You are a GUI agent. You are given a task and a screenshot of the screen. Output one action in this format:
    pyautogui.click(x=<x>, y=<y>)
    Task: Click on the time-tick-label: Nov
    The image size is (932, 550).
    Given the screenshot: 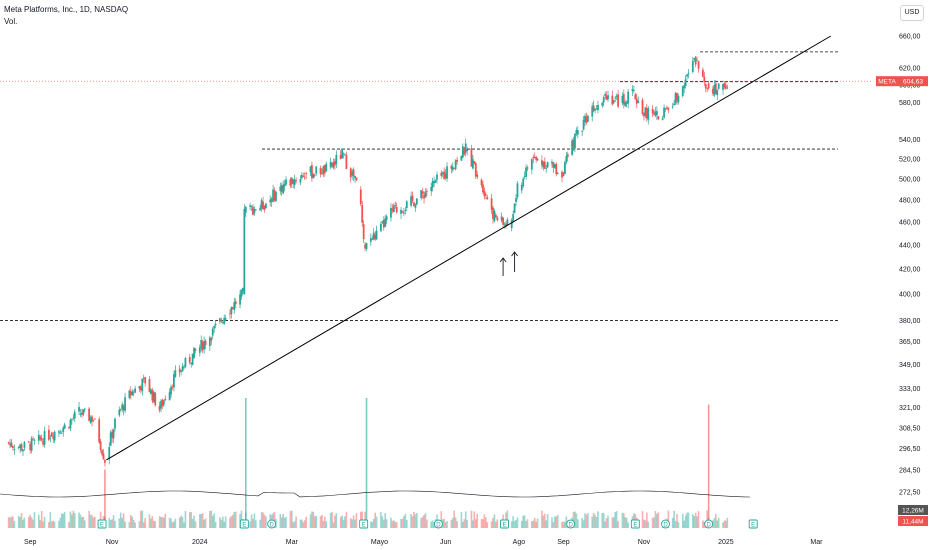 What is the action you would take?
    pyautogui.click(x=644, y=542)
    